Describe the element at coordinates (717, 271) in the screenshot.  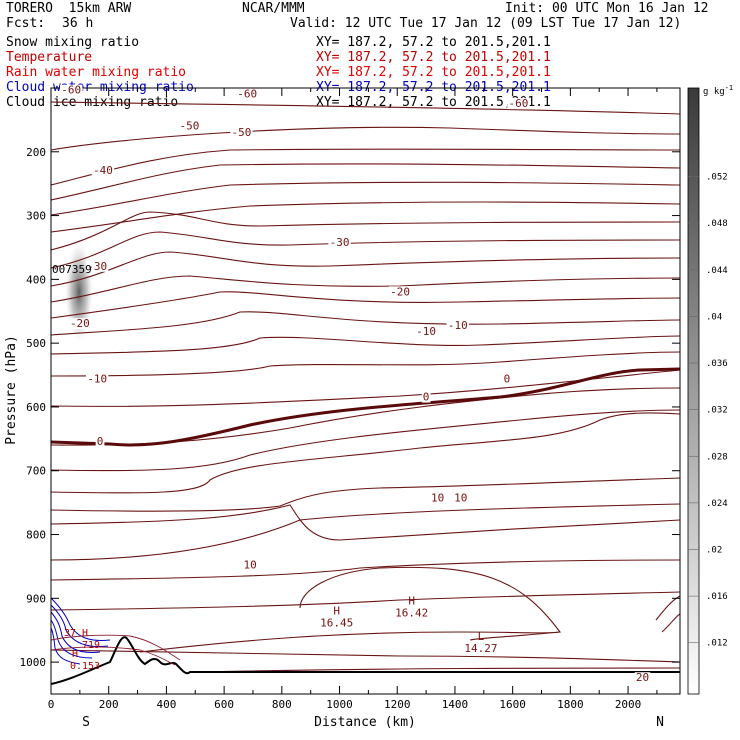
I see `colorbar-tick-label: .044` at that location.